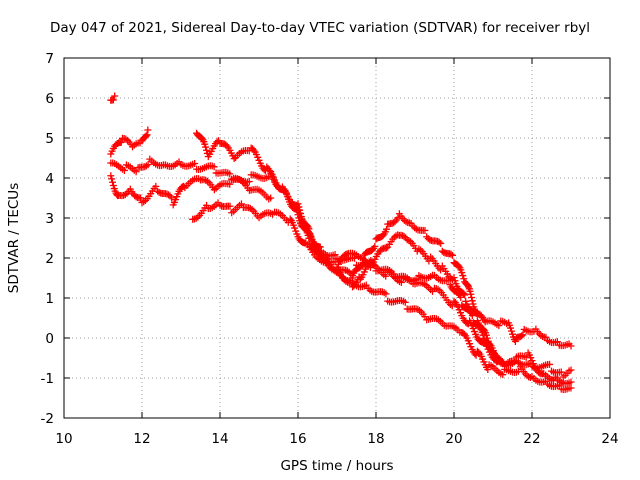 The height and width of the screenshot is (480, 640). What do you see at coordinates (336, 439) in the screenshot?
I see `x-tick-labels: 10 12 14 16 18 20 22 24` at bounding box center [336, 439].